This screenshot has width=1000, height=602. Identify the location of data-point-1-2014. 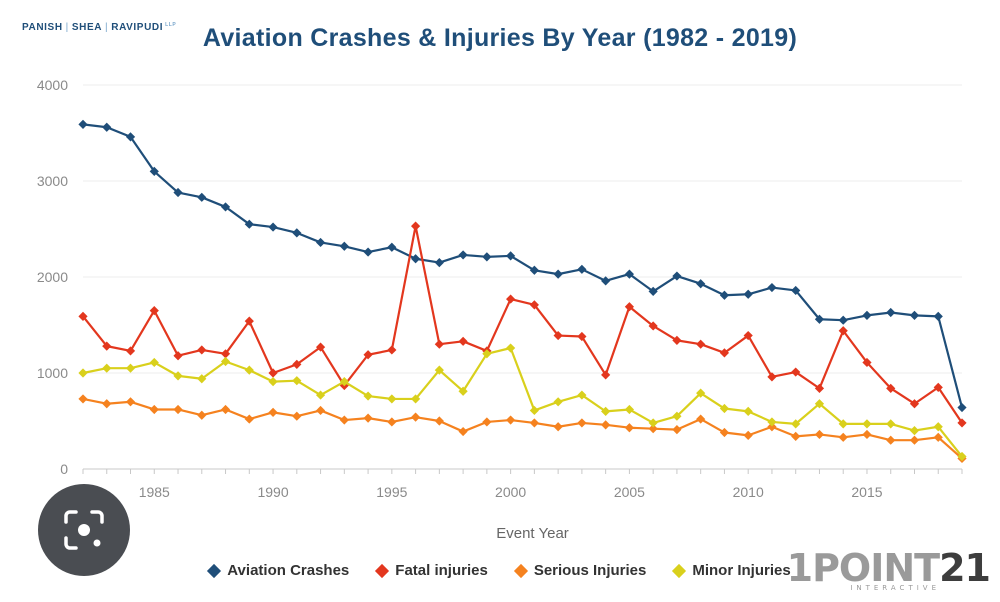
(843, 331).